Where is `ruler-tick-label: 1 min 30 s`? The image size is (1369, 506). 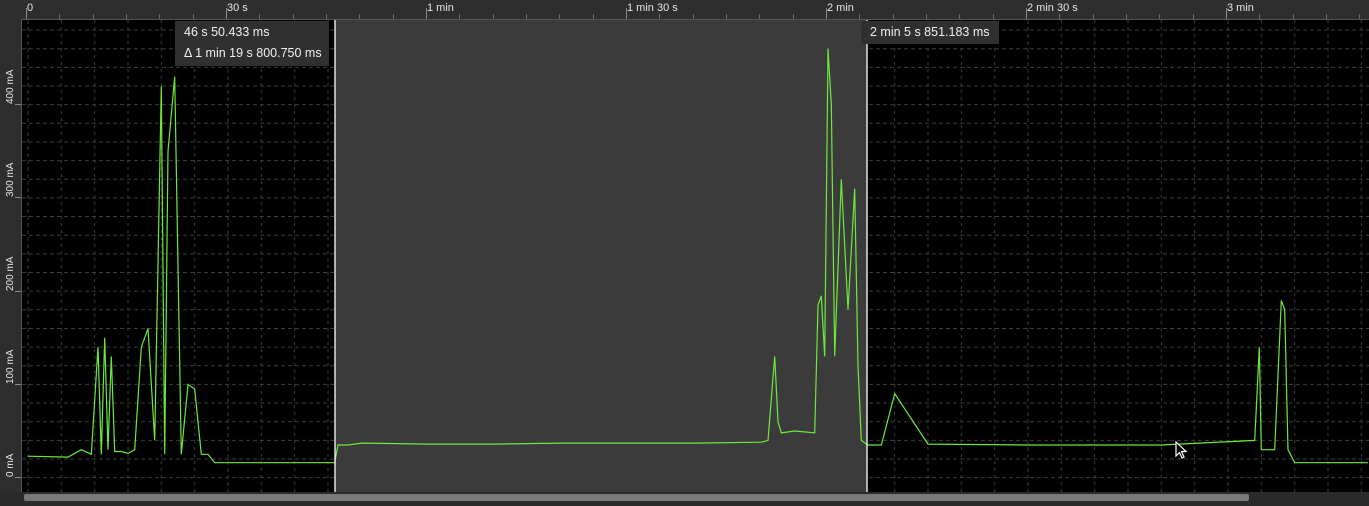 ruler-tick-label: 1 min 30 s is located at coordinates (652, 8).